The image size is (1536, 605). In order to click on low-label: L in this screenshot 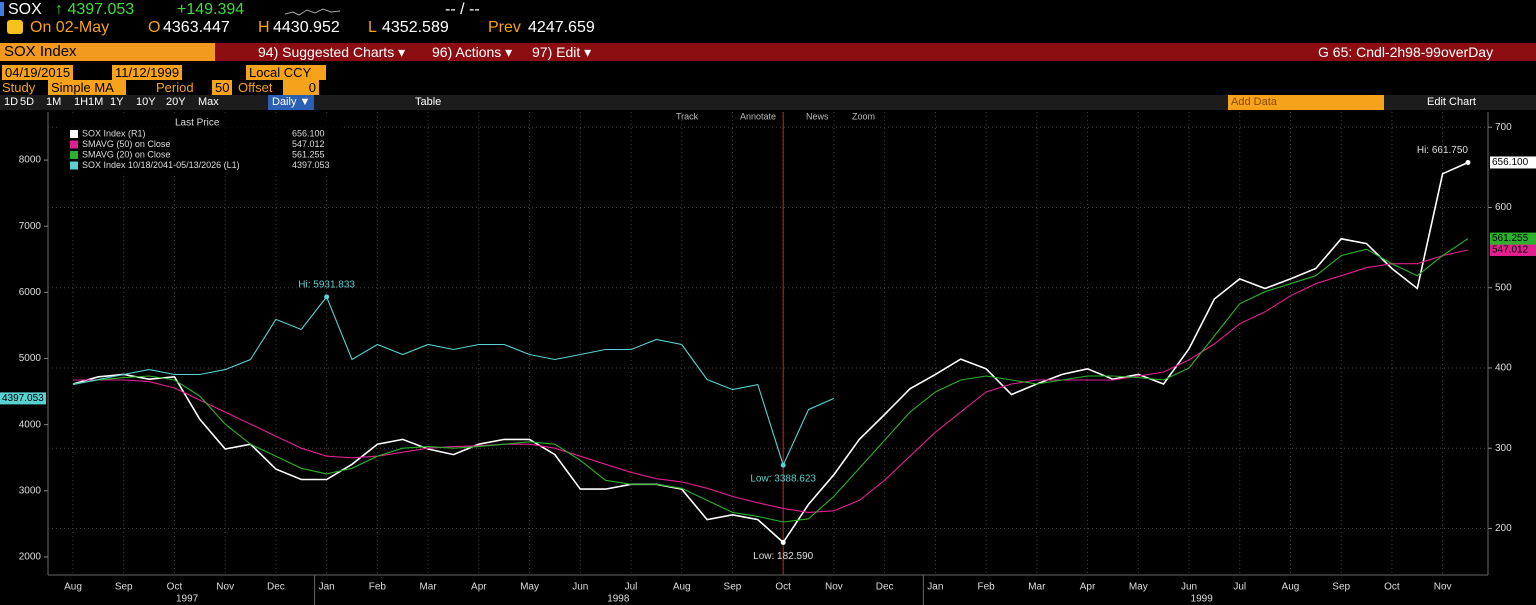, I will do `click(372, 27)`.